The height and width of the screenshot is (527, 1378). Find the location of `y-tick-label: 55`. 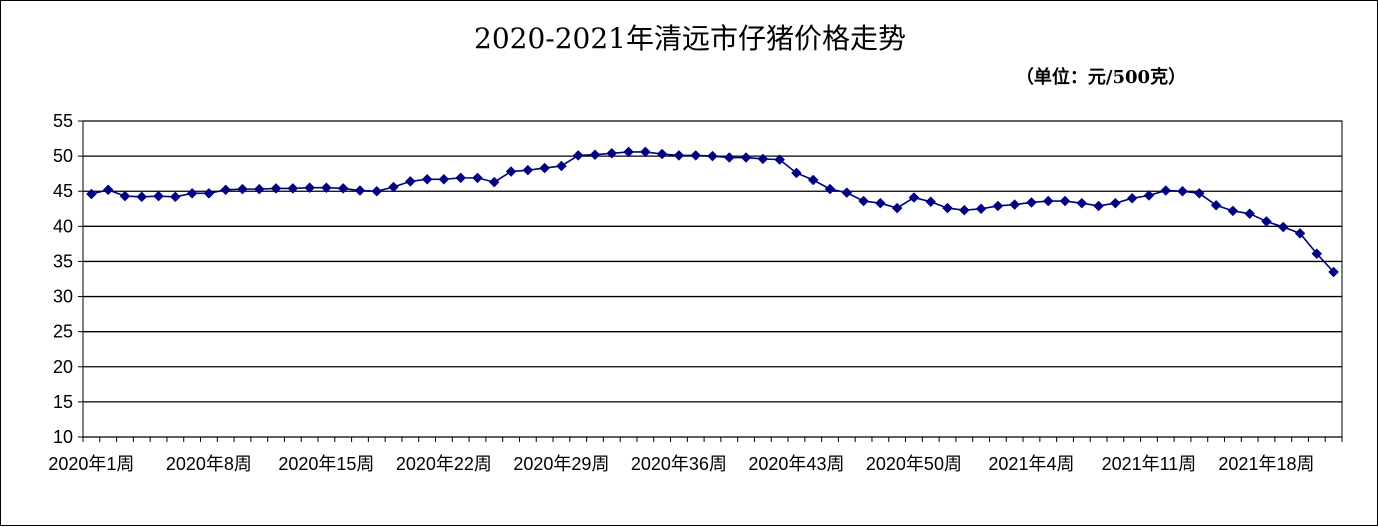

y-tick-label: 55 is located at coordinates (63, 121).